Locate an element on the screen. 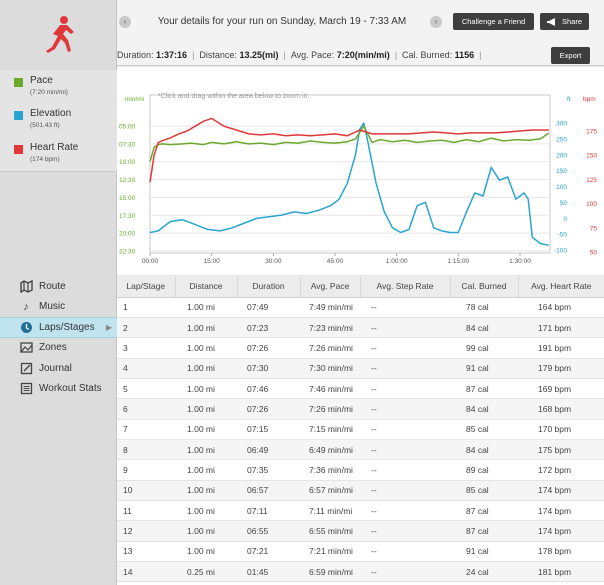 This screenshot has height=585, width=604. col-cal-burned-header: Cal. Burned is located at coordinates (483, 287).